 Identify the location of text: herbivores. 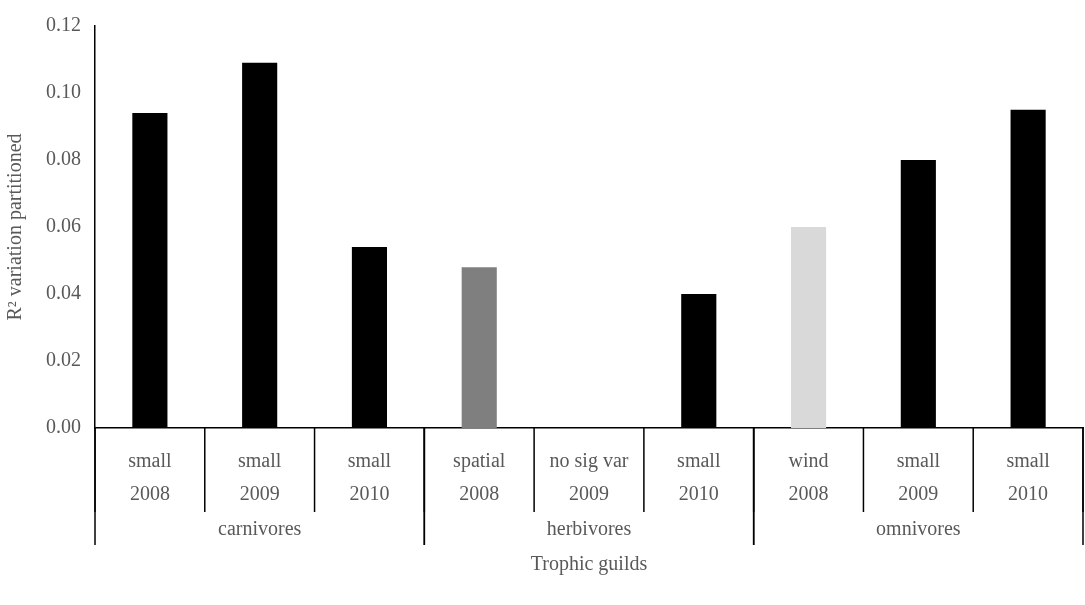
(589, 528).